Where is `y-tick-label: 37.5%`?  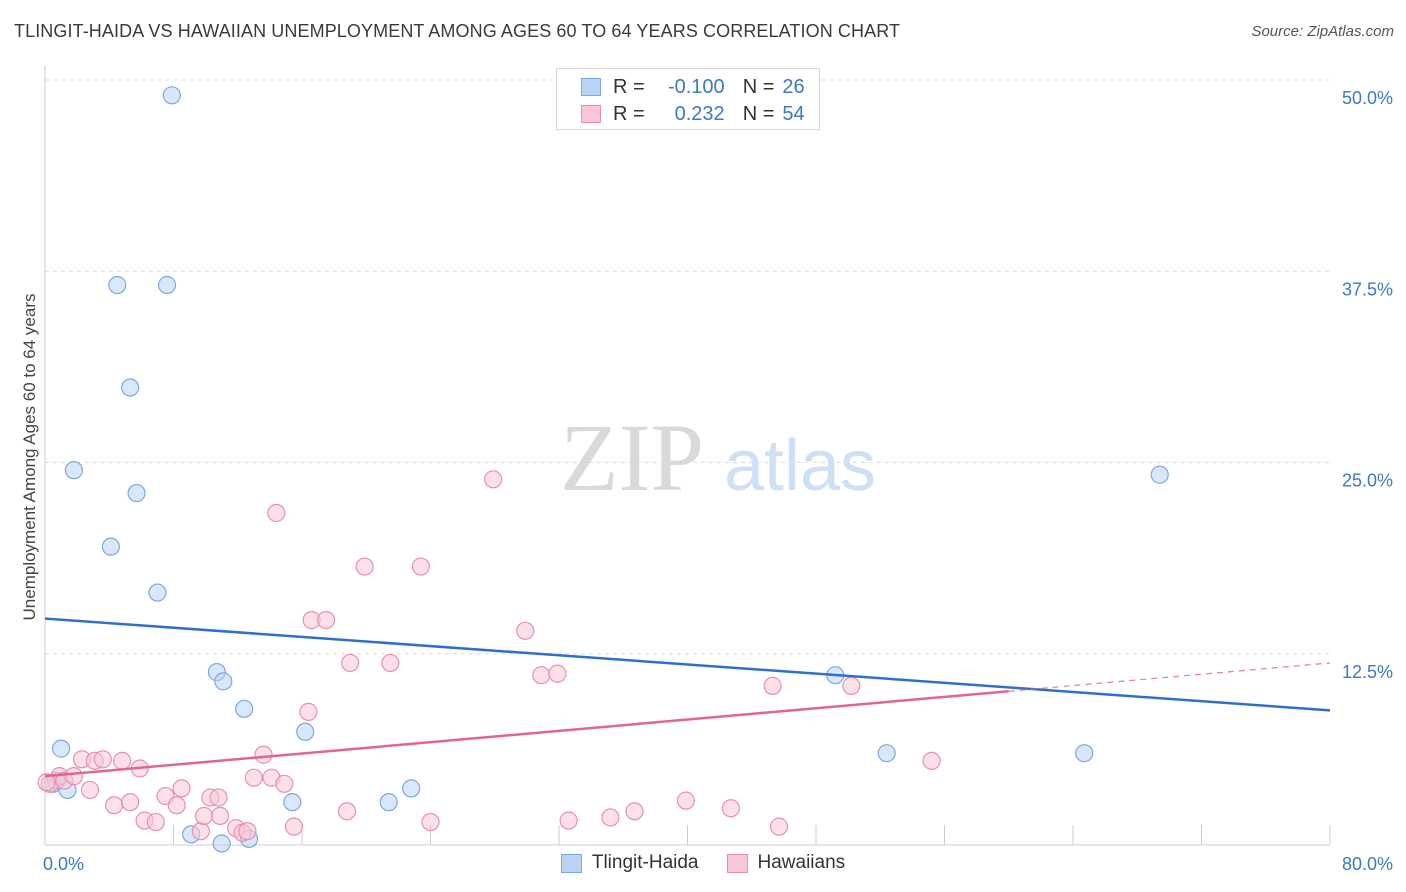
y-tick-label: 37.5% is located at coordinates (1367, 289).